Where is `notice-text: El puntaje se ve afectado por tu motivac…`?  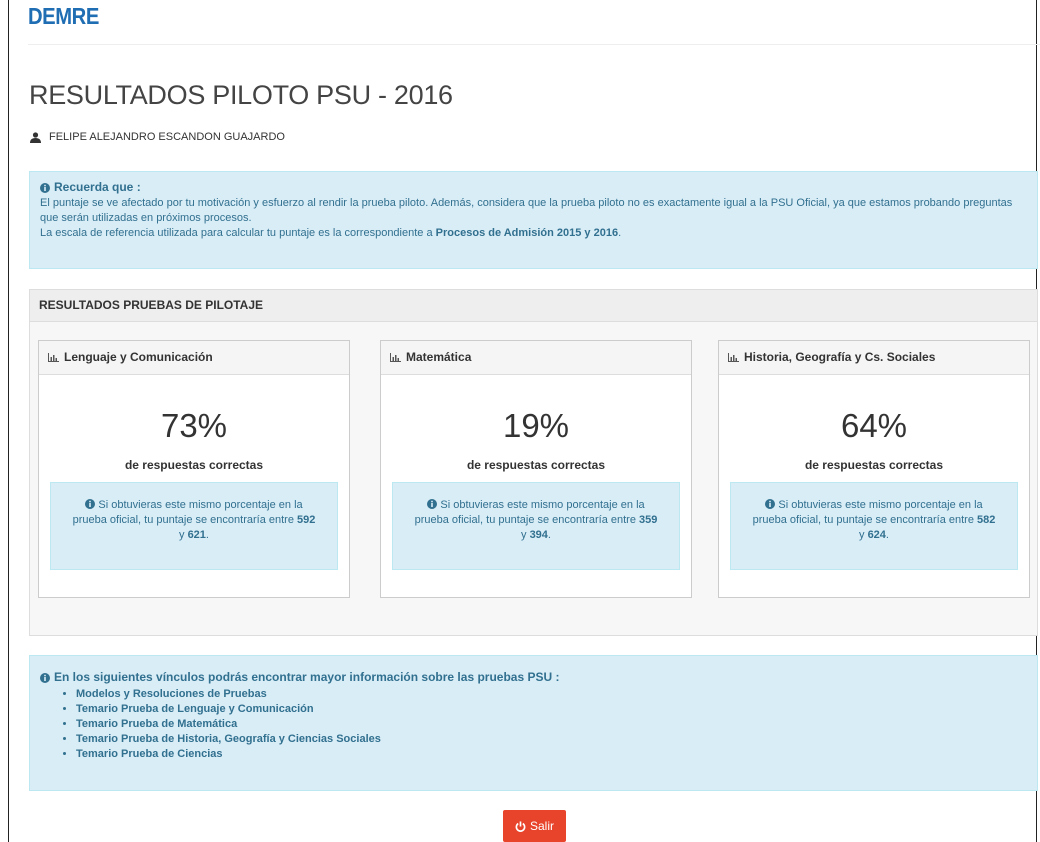
notice-text: El puntaje se ve afectado por tu motivac… is located at coordinates (526, 210).